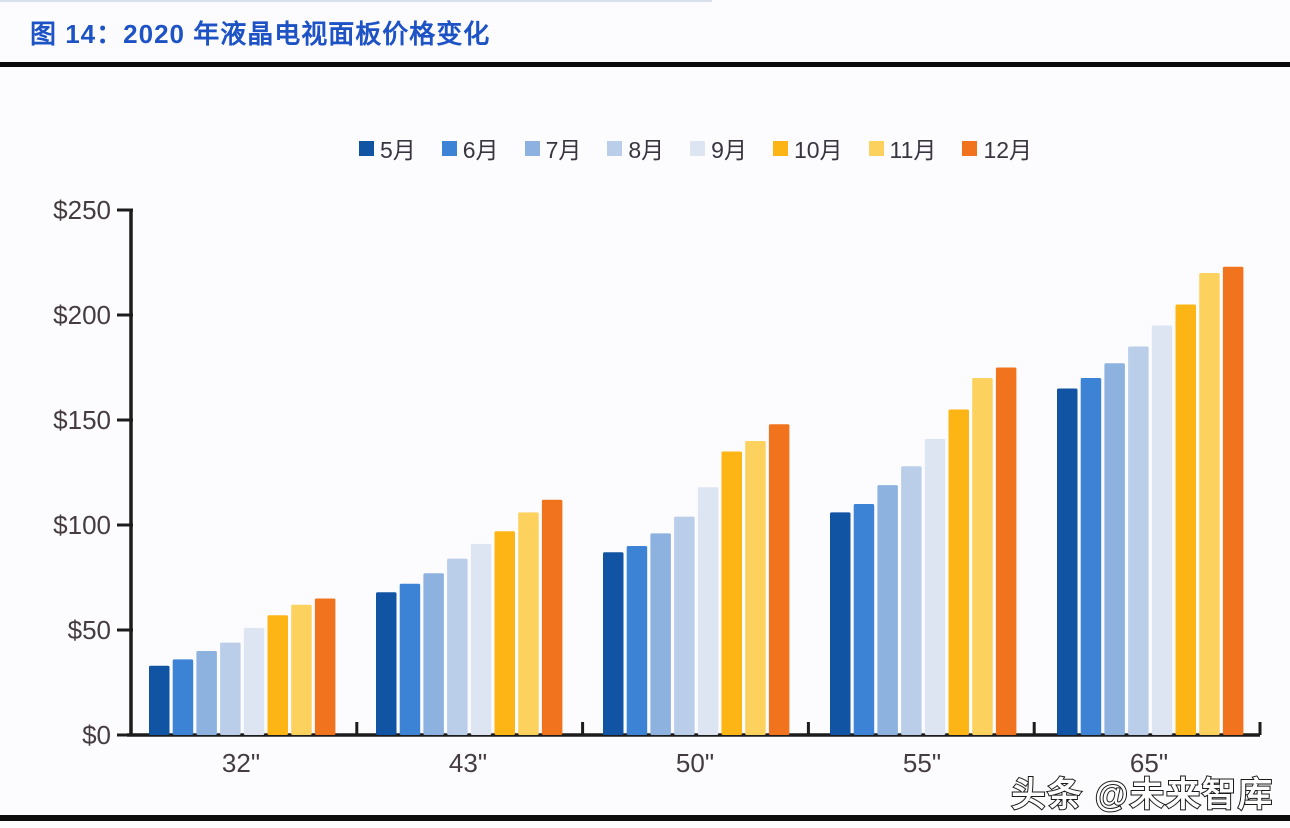 This screenshot has width=1290, height=828. Describe the element at coordinates (563, 150) in the screenshot. I see `legend-label: 7月` at that location.